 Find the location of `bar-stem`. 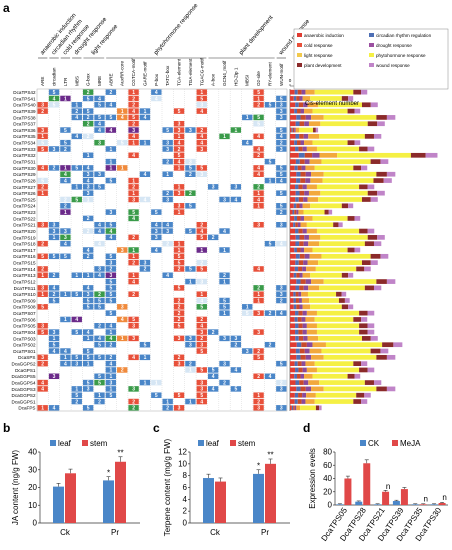

bar-stem is located at coordinates (270, 493).